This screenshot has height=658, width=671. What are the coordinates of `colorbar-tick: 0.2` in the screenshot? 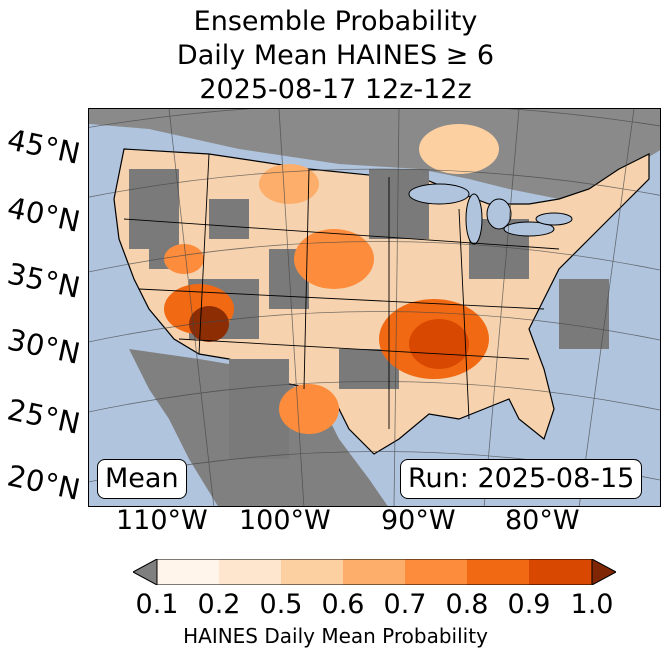 It's located at (219, 604).